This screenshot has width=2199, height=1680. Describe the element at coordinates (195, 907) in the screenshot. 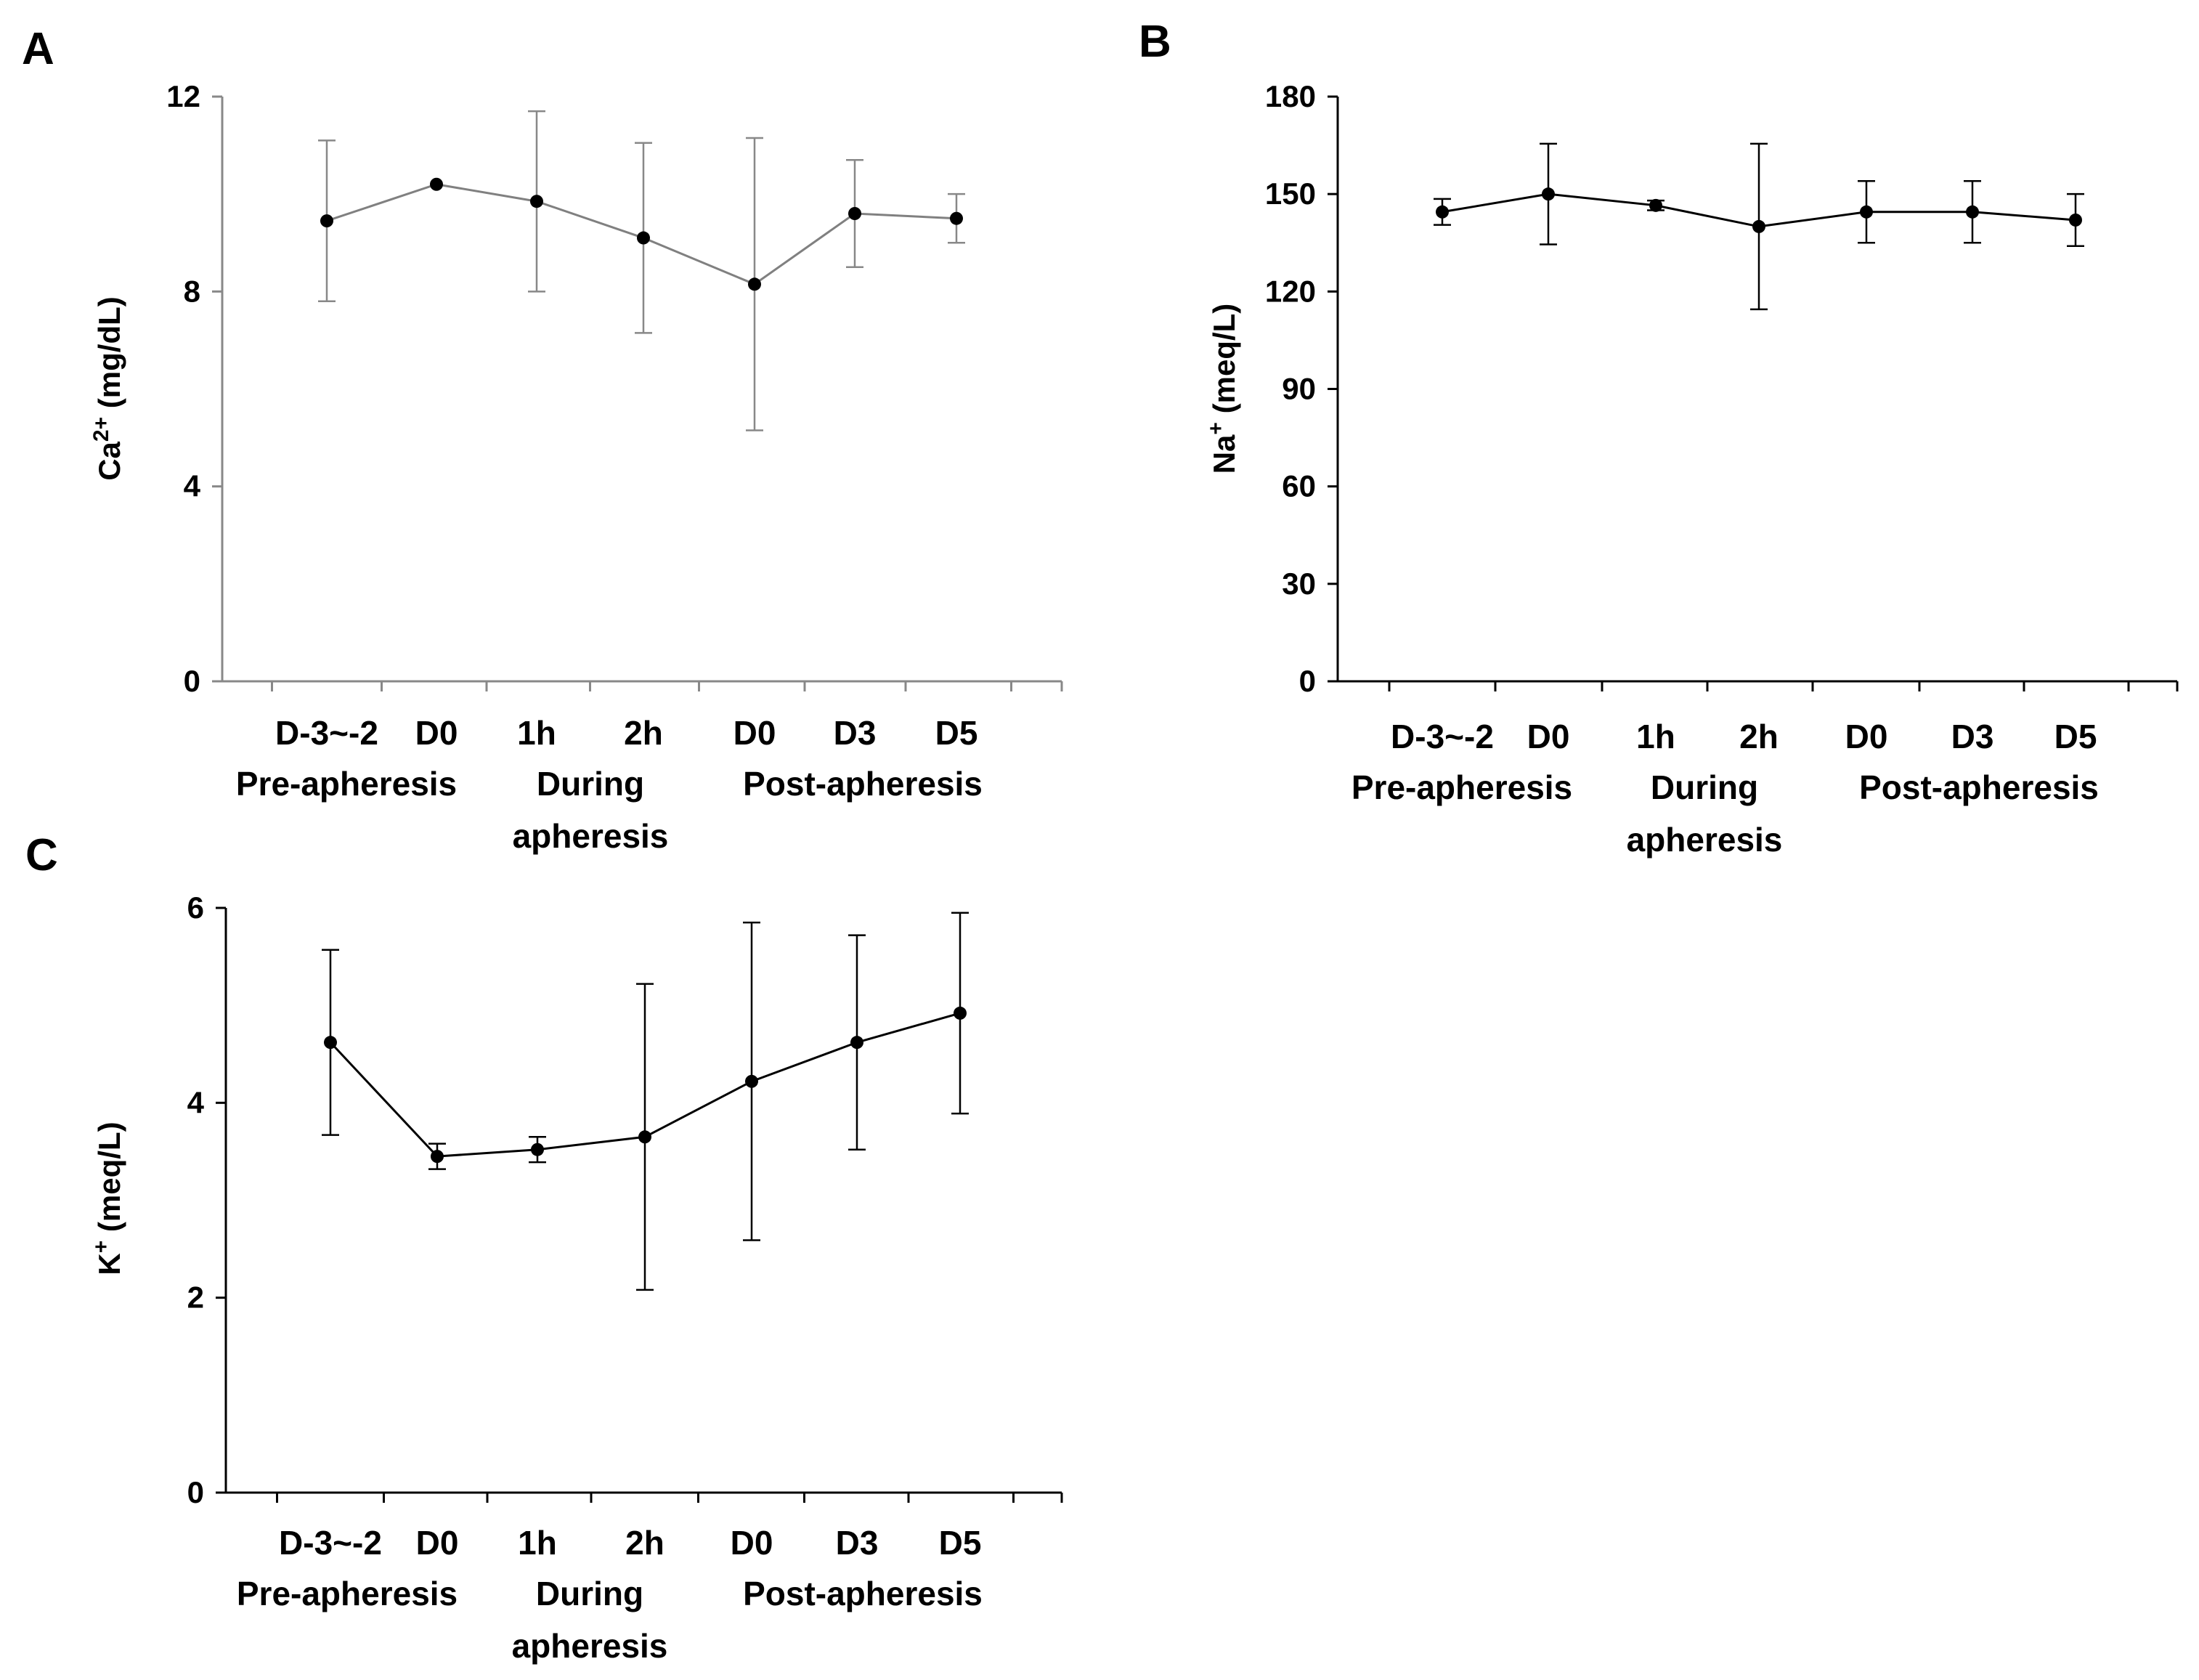

I see `y-tick-label: 6` at that location.